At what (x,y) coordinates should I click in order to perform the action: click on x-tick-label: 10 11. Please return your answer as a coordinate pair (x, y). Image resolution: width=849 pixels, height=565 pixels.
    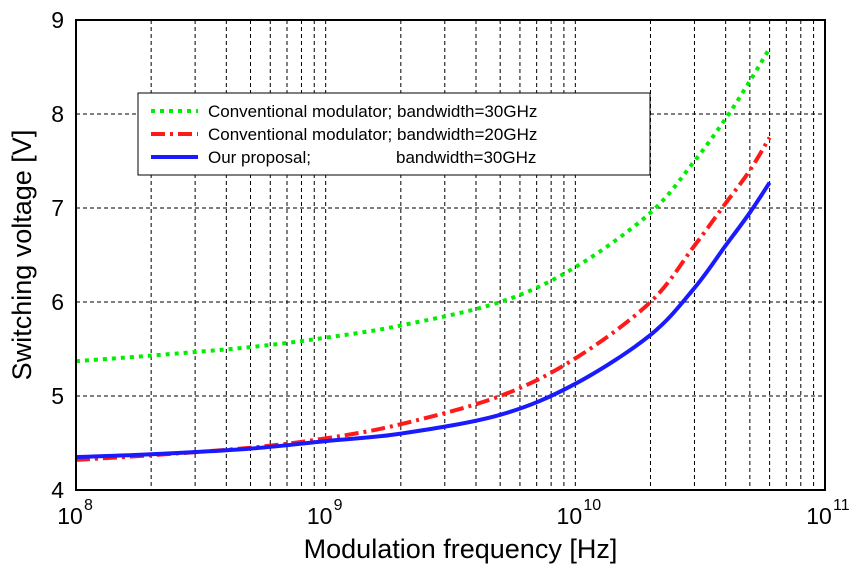
    Looking at the image, I should click on (827, 513).